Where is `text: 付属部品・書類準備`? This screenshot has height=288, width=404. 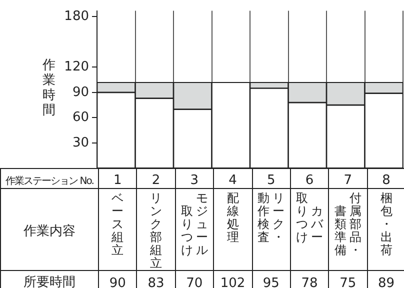 text: 付属部品・書類準備 is located at coordinates (348, 223).